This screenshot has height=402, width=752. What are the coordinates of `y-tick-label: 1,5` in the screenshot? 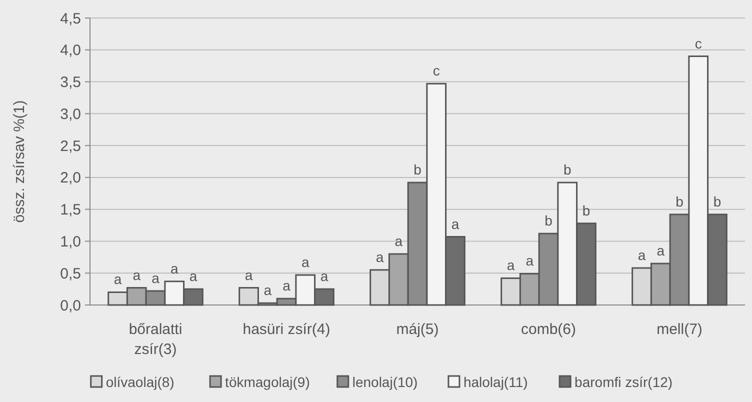 It's located at (70, 210).